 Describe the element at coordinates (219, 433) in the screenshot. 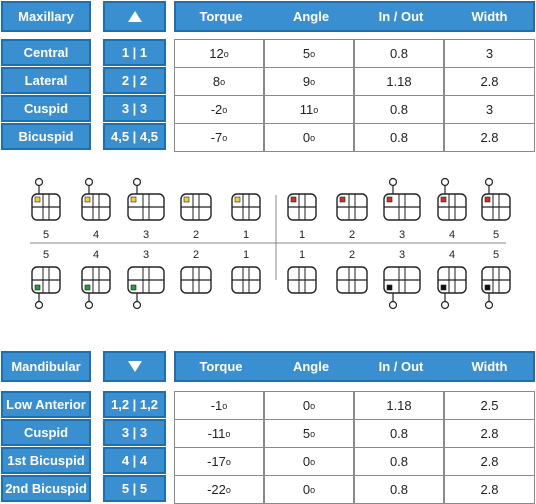

I see `mandibular-cell-torque: -11 o` at that location.